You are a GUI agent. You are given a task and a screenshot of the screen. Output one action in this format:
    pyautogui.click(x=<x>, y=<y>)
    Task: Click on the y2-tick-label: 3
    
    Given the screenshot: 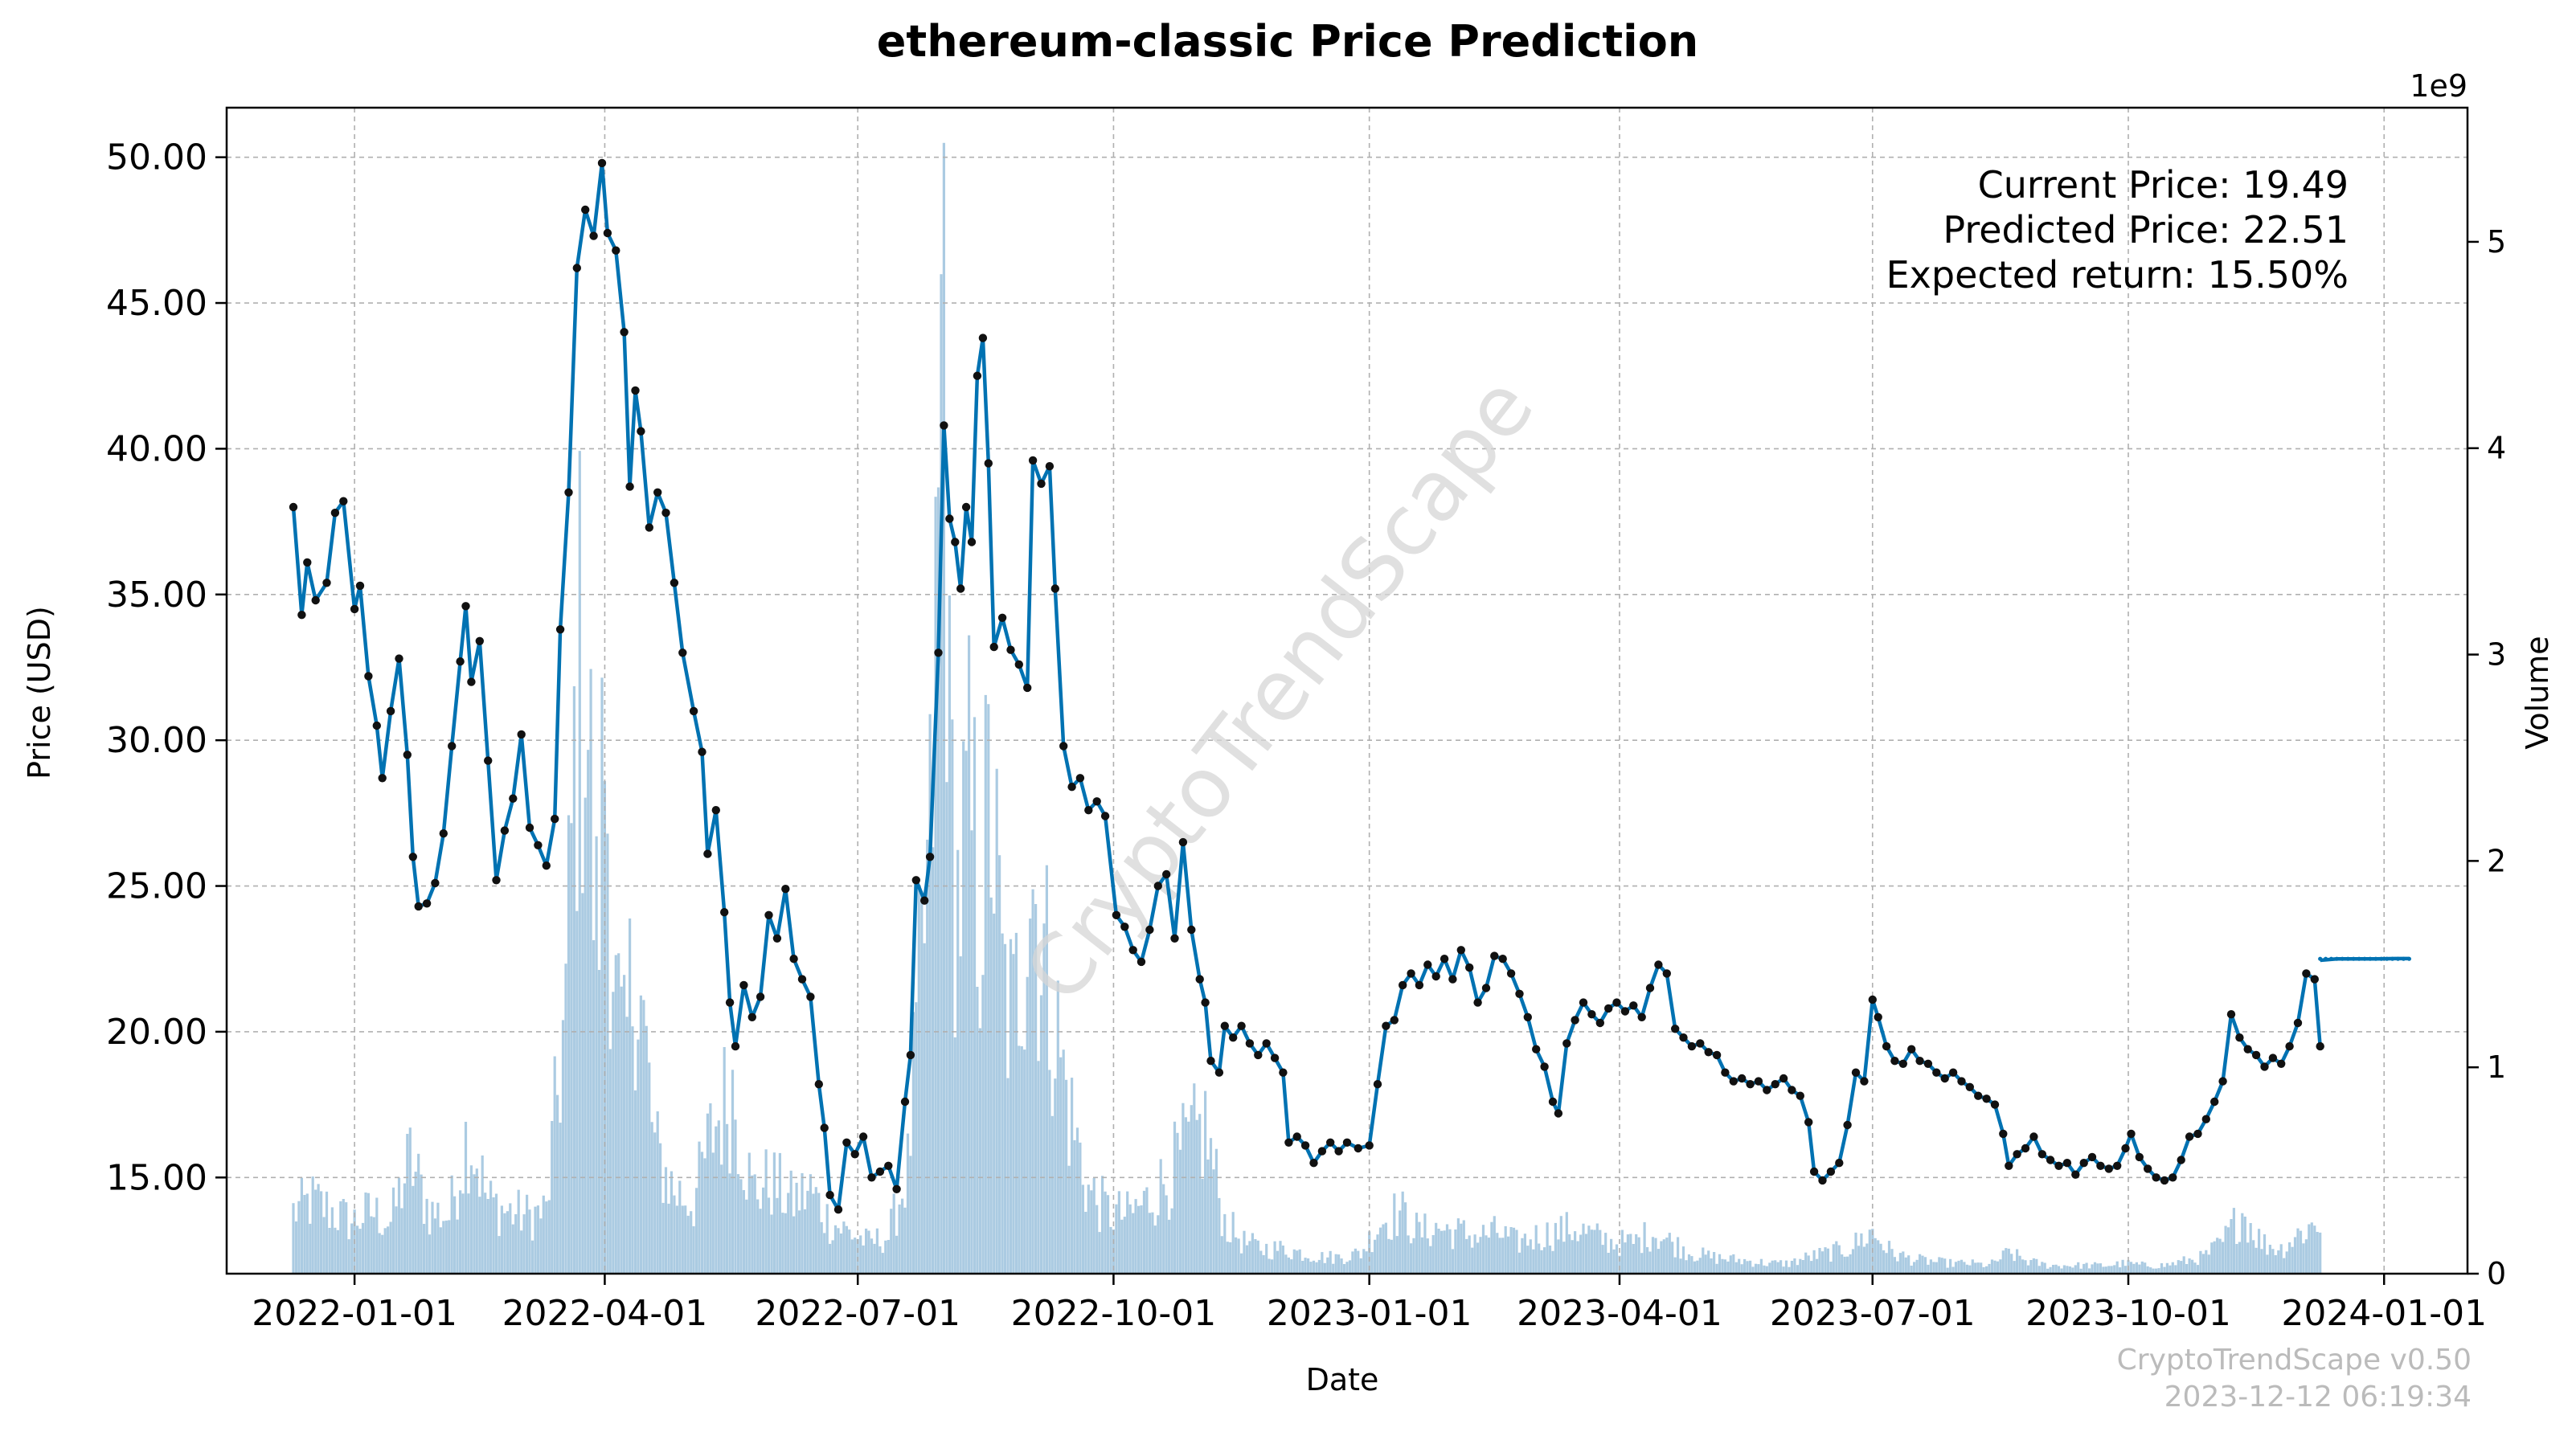 What is the action you would take?
    pyautogui.click(x=2496, y=655)
    